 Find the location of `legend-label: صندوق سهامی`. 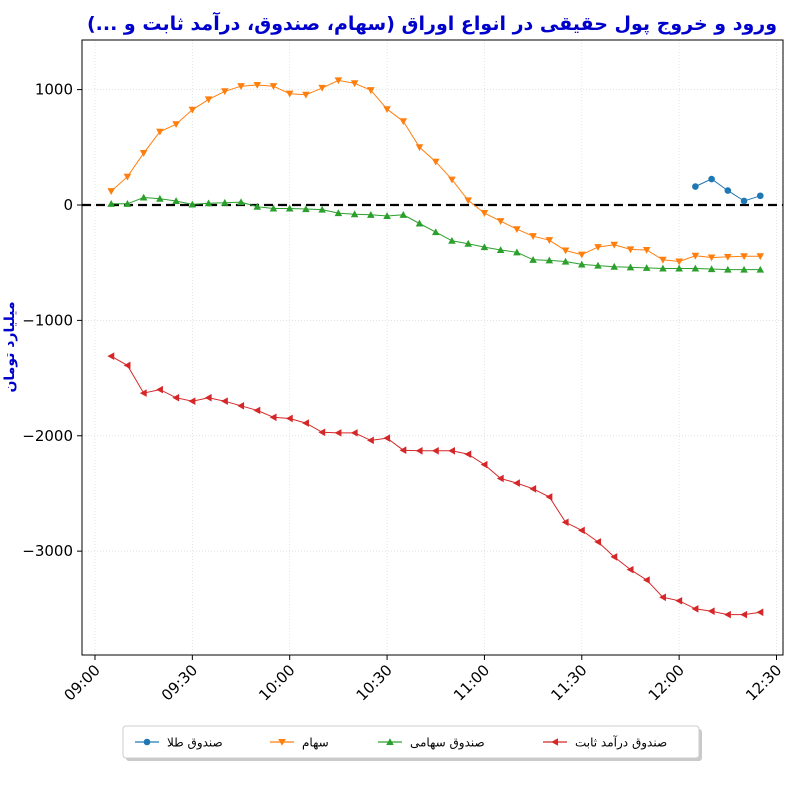

legend-label: صندوق سهامی is located at coordinates (447, 743).